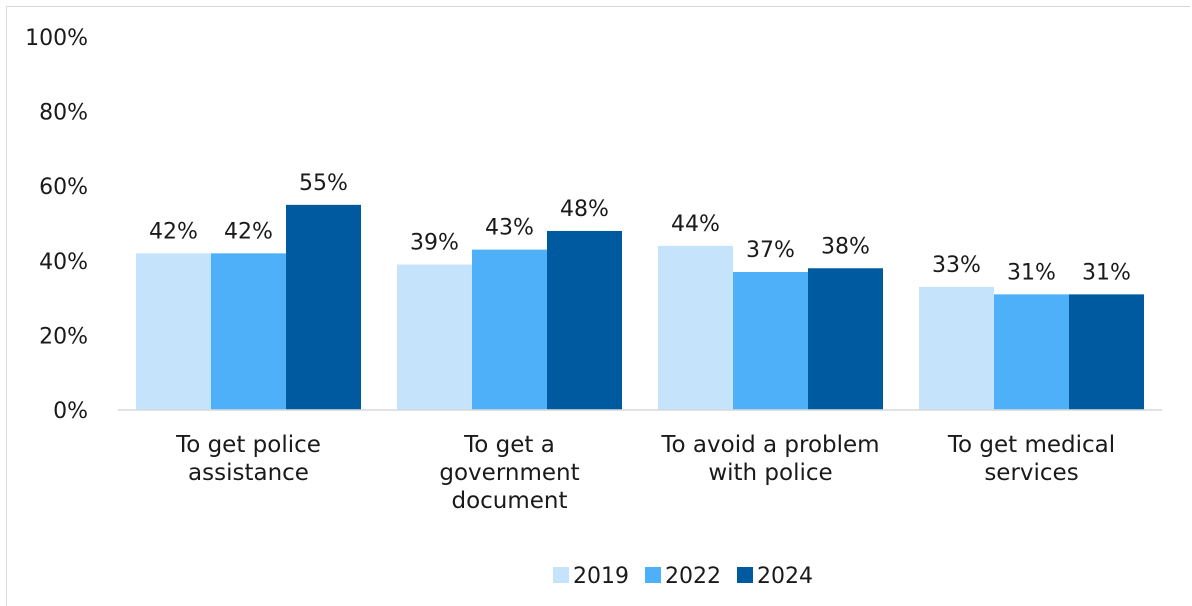 The height and width of the screenshot is (606, 1192). What do you see at coordinates (845, 246) in the screenshot?
I see `data-label: 38%` at bounding box center [845, 246].